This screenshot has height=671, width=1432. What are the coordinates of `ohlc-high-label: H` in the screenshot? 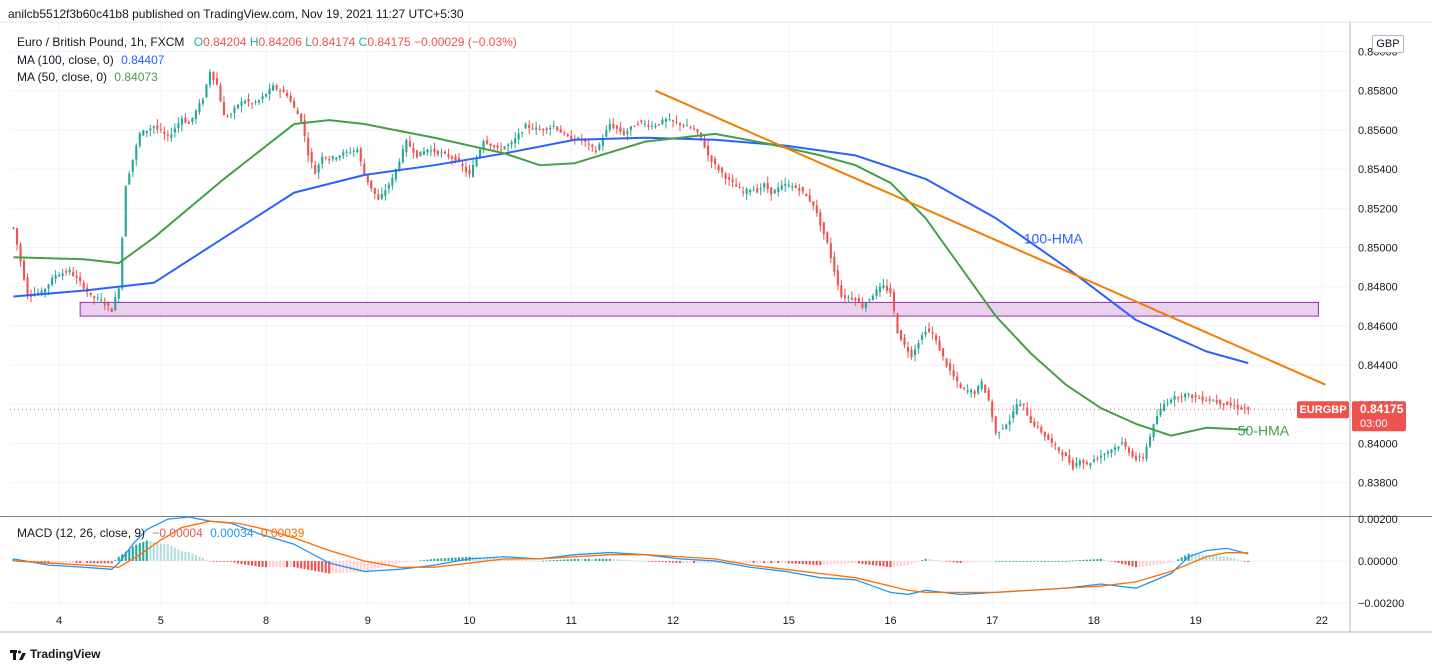 It's located at (254, 42).